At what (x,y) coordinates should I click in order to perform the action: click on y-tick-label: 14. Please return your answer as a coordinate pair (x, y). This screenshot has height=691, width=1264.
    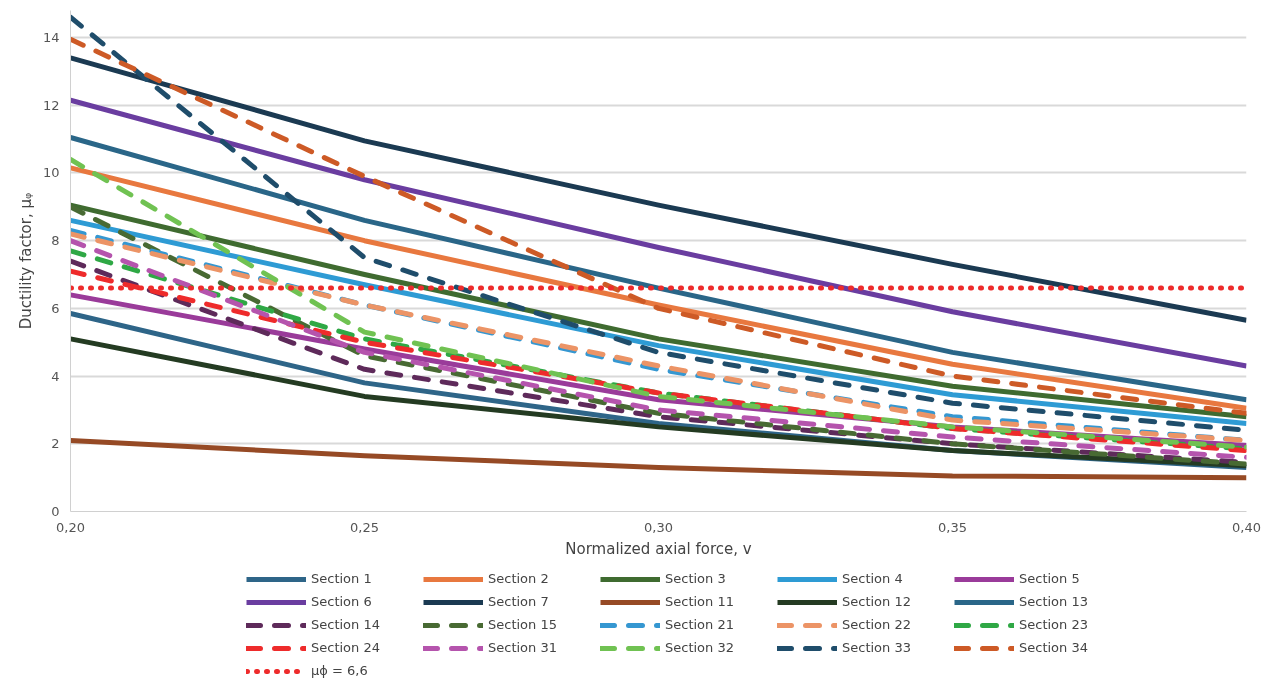
    Looking at the image, I should click on (51, 38).